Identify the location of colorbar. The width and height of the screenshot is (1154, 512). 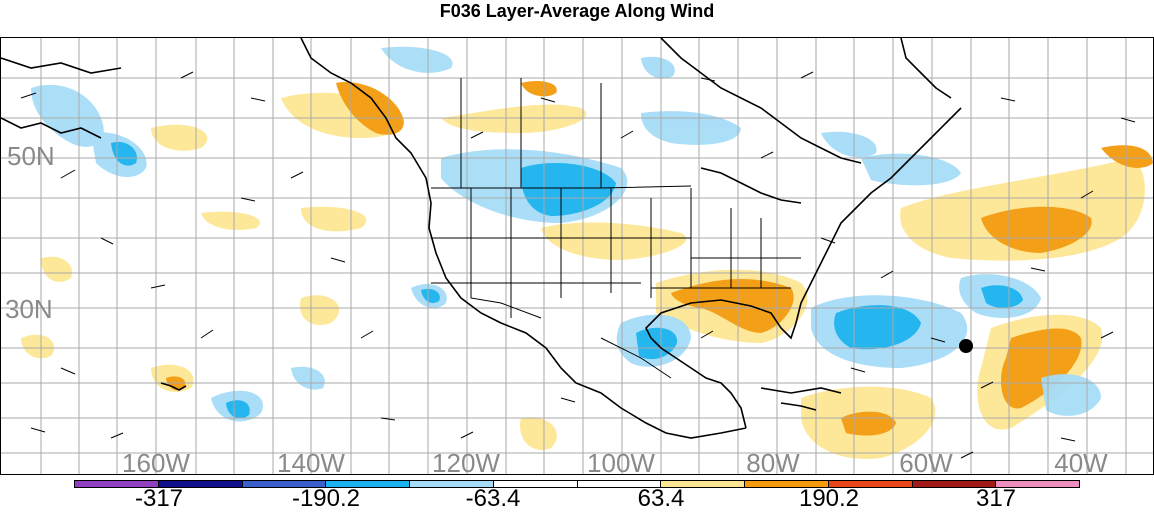
(577, 484).